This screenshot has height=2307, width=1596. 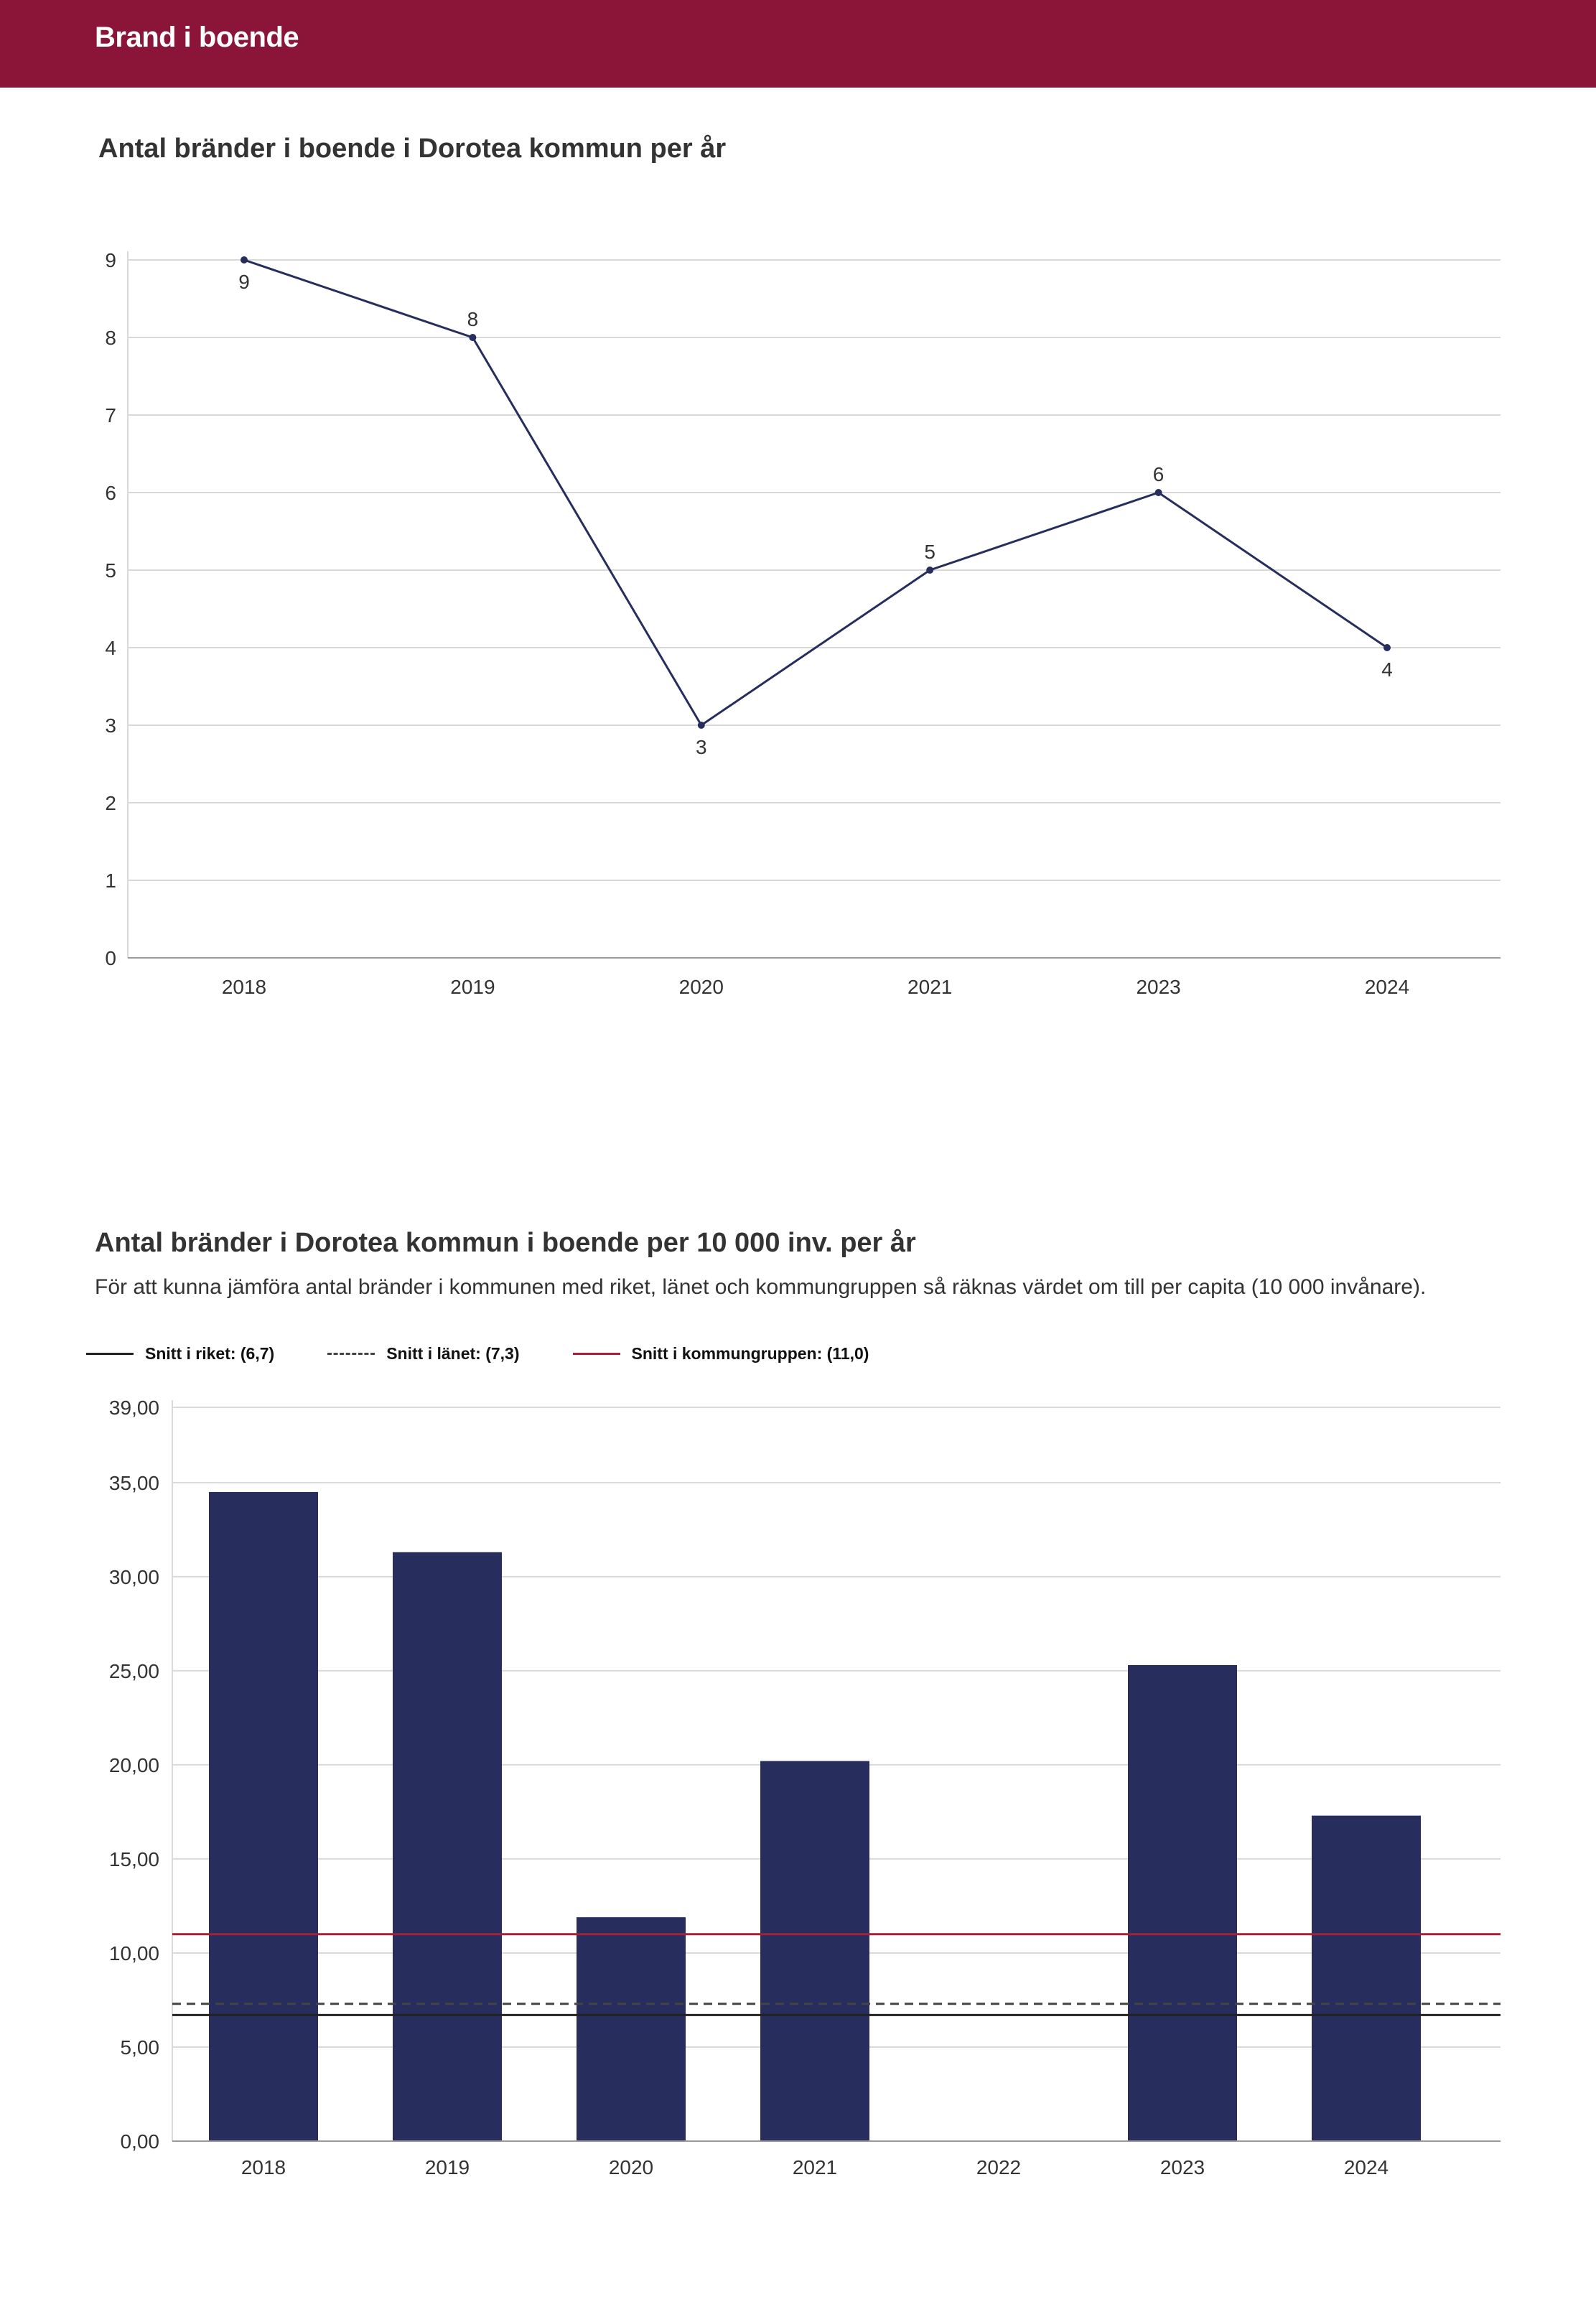 What do you see at coordinates (351, 1353) in the screenshot?
I see `legend-line-lanet` at bounding box center [351, 1353].